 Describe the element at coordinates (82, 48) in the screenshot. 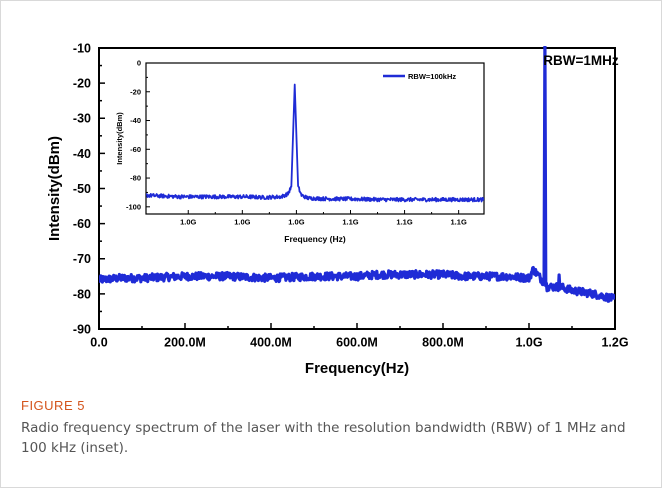

I see `y-tick-label: -10` at that location.